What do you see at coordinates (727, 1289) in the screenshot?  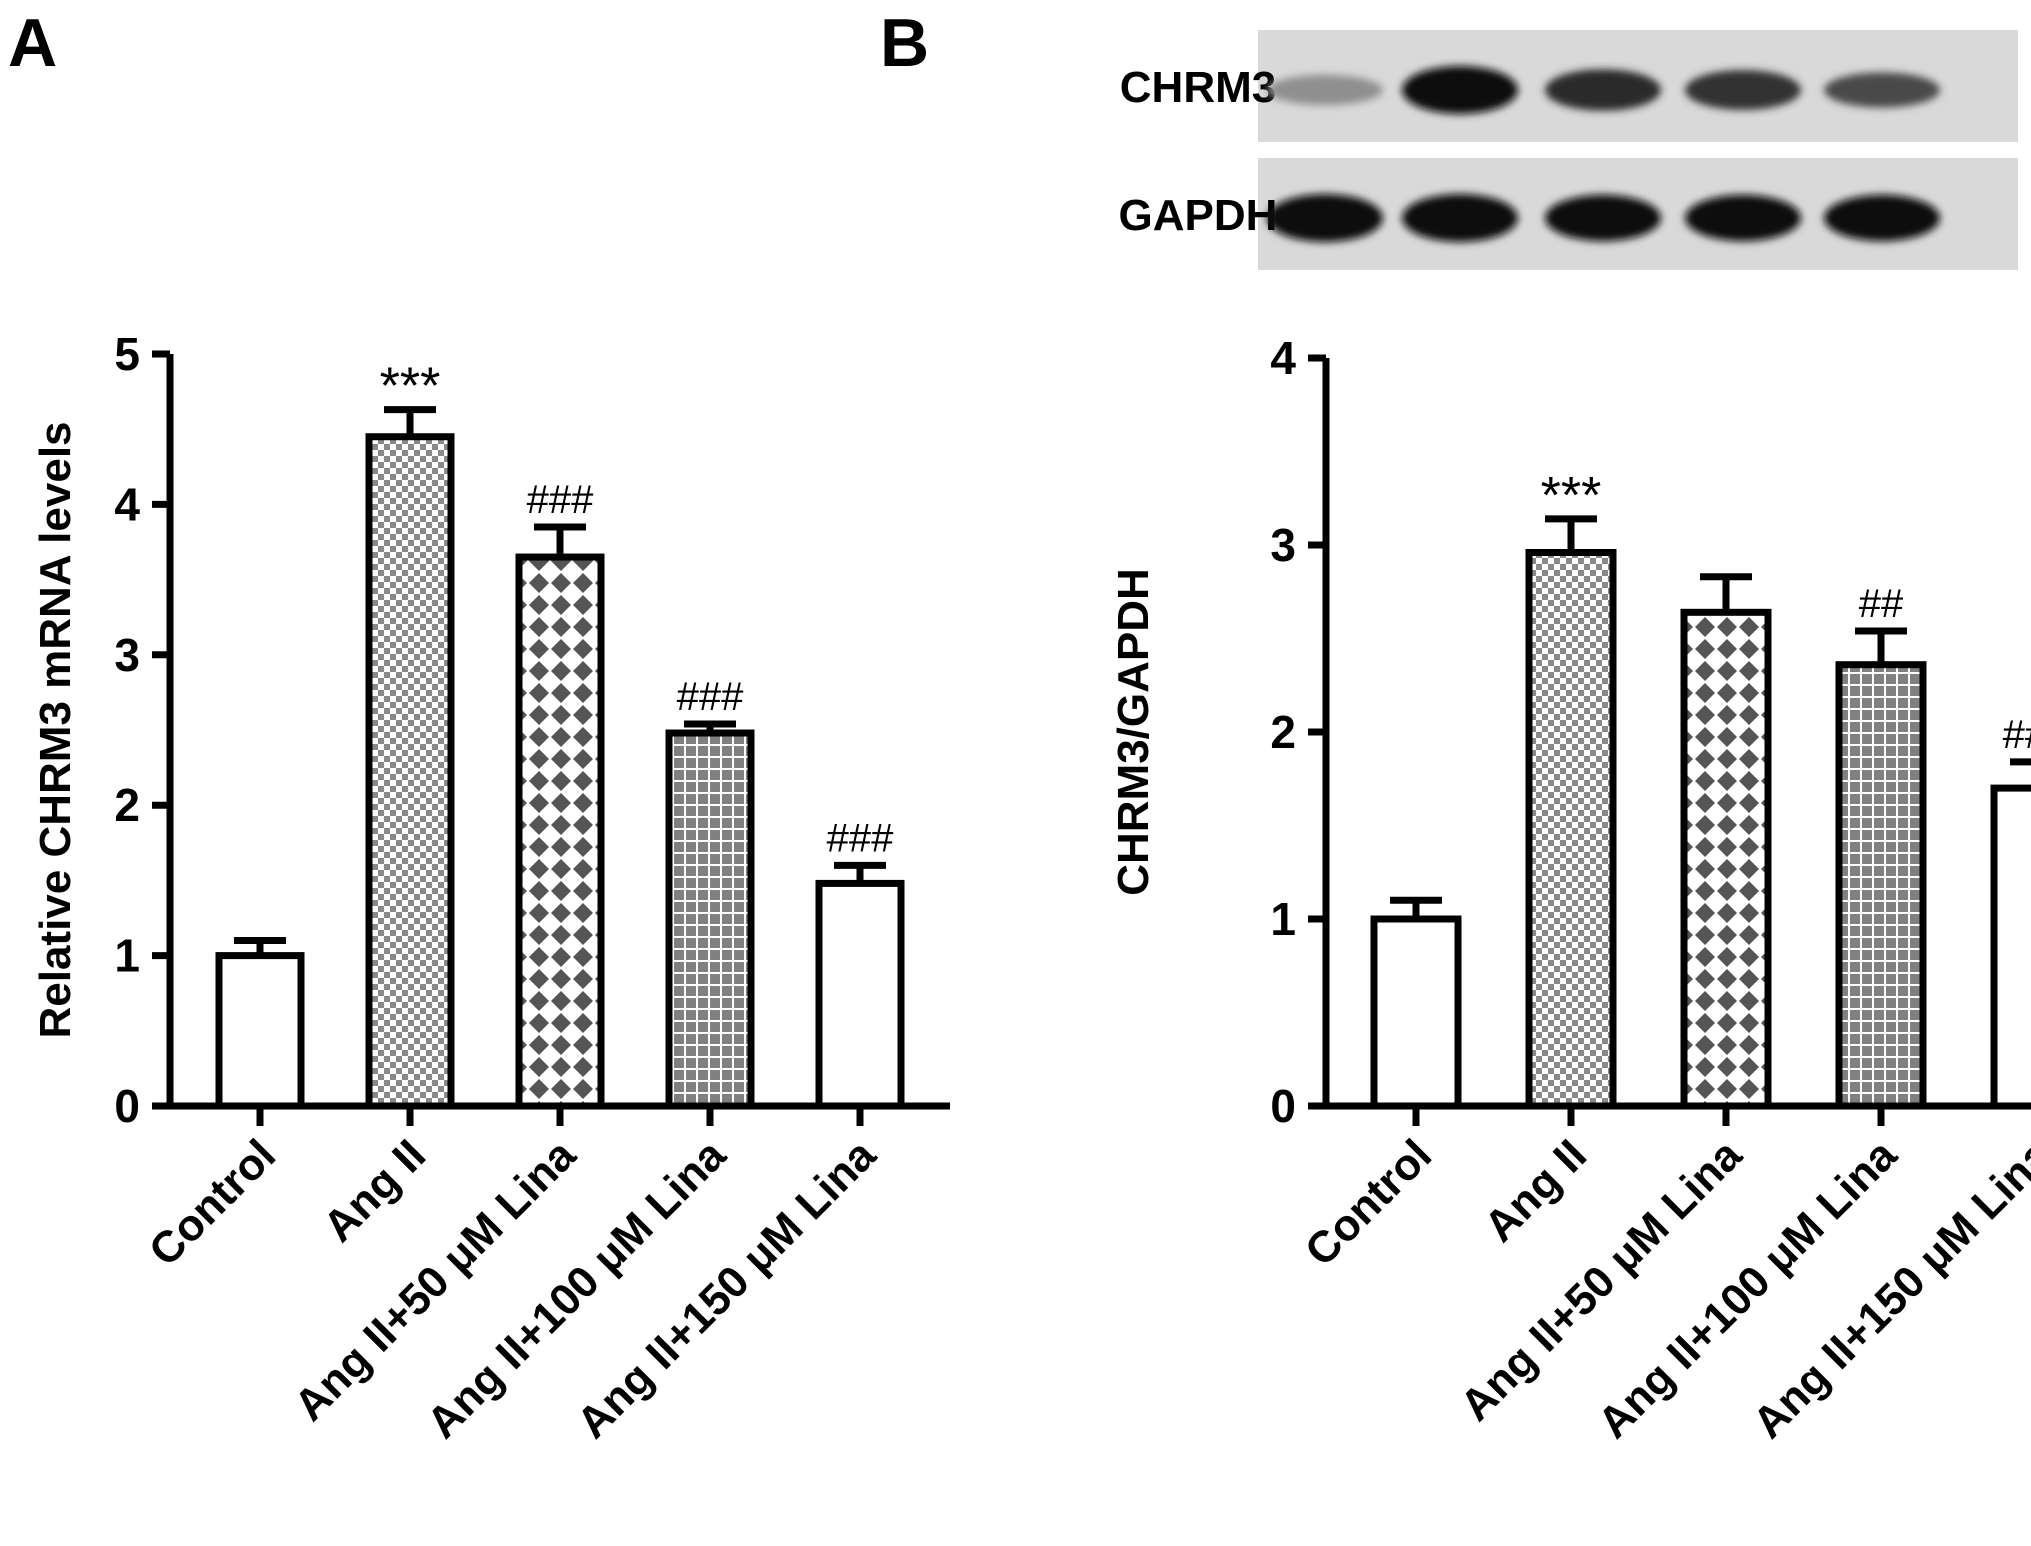 I see `x-tick-label: Ang II+150 μM Lina` at bounding box center [727, 1289].